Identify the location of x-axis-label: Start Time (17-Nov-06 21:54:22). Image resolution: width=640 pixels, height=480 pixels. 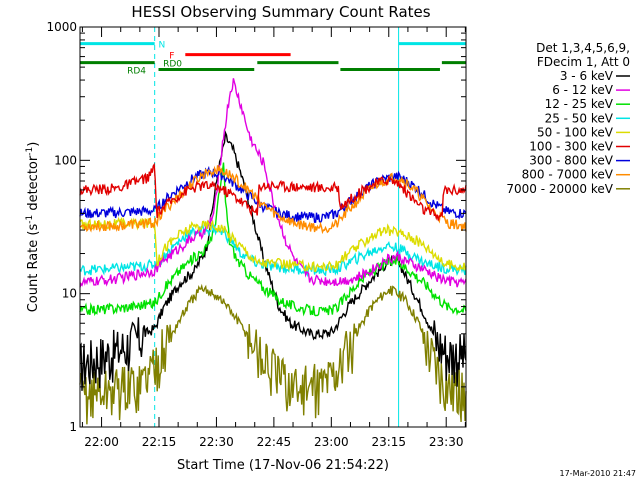
(283, 465).